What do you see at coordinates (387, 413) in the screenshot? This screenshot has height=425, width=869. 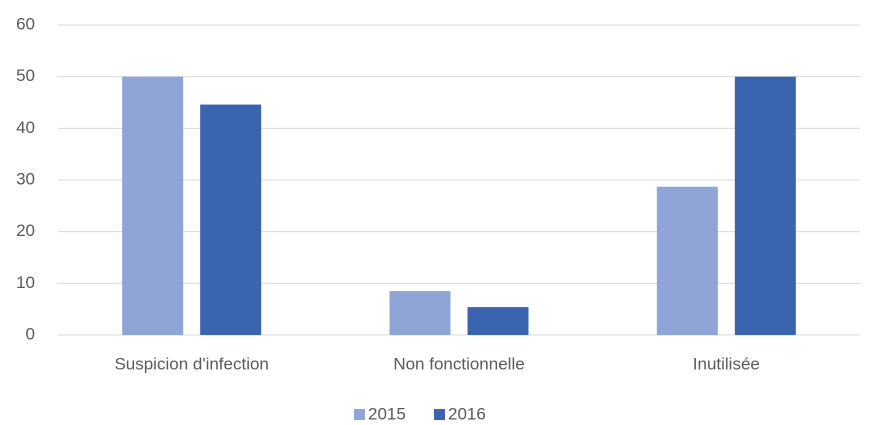 I see `legend-label: 2015` at bounding box center [387, 413].